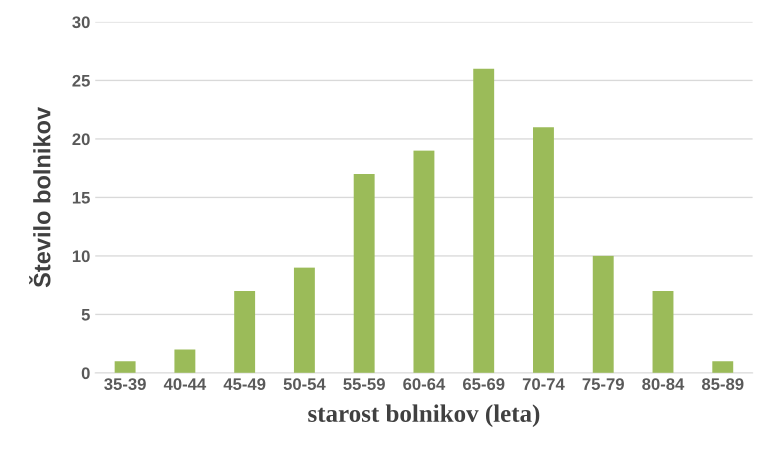 The image size is (768, 457). I want to click on y-tick-label: 0, so click(86, 373).